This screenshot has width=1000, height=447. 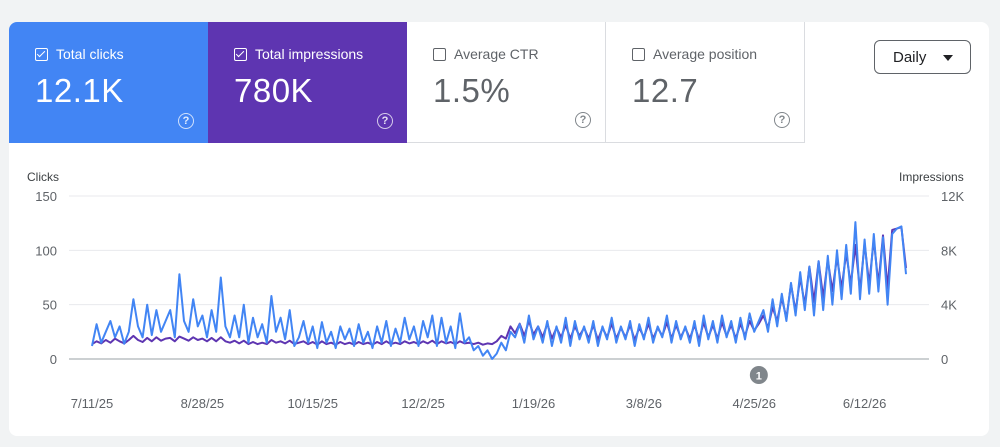 I want to click on x-tick-label: 8/28/25, so click(x=202, y=403).